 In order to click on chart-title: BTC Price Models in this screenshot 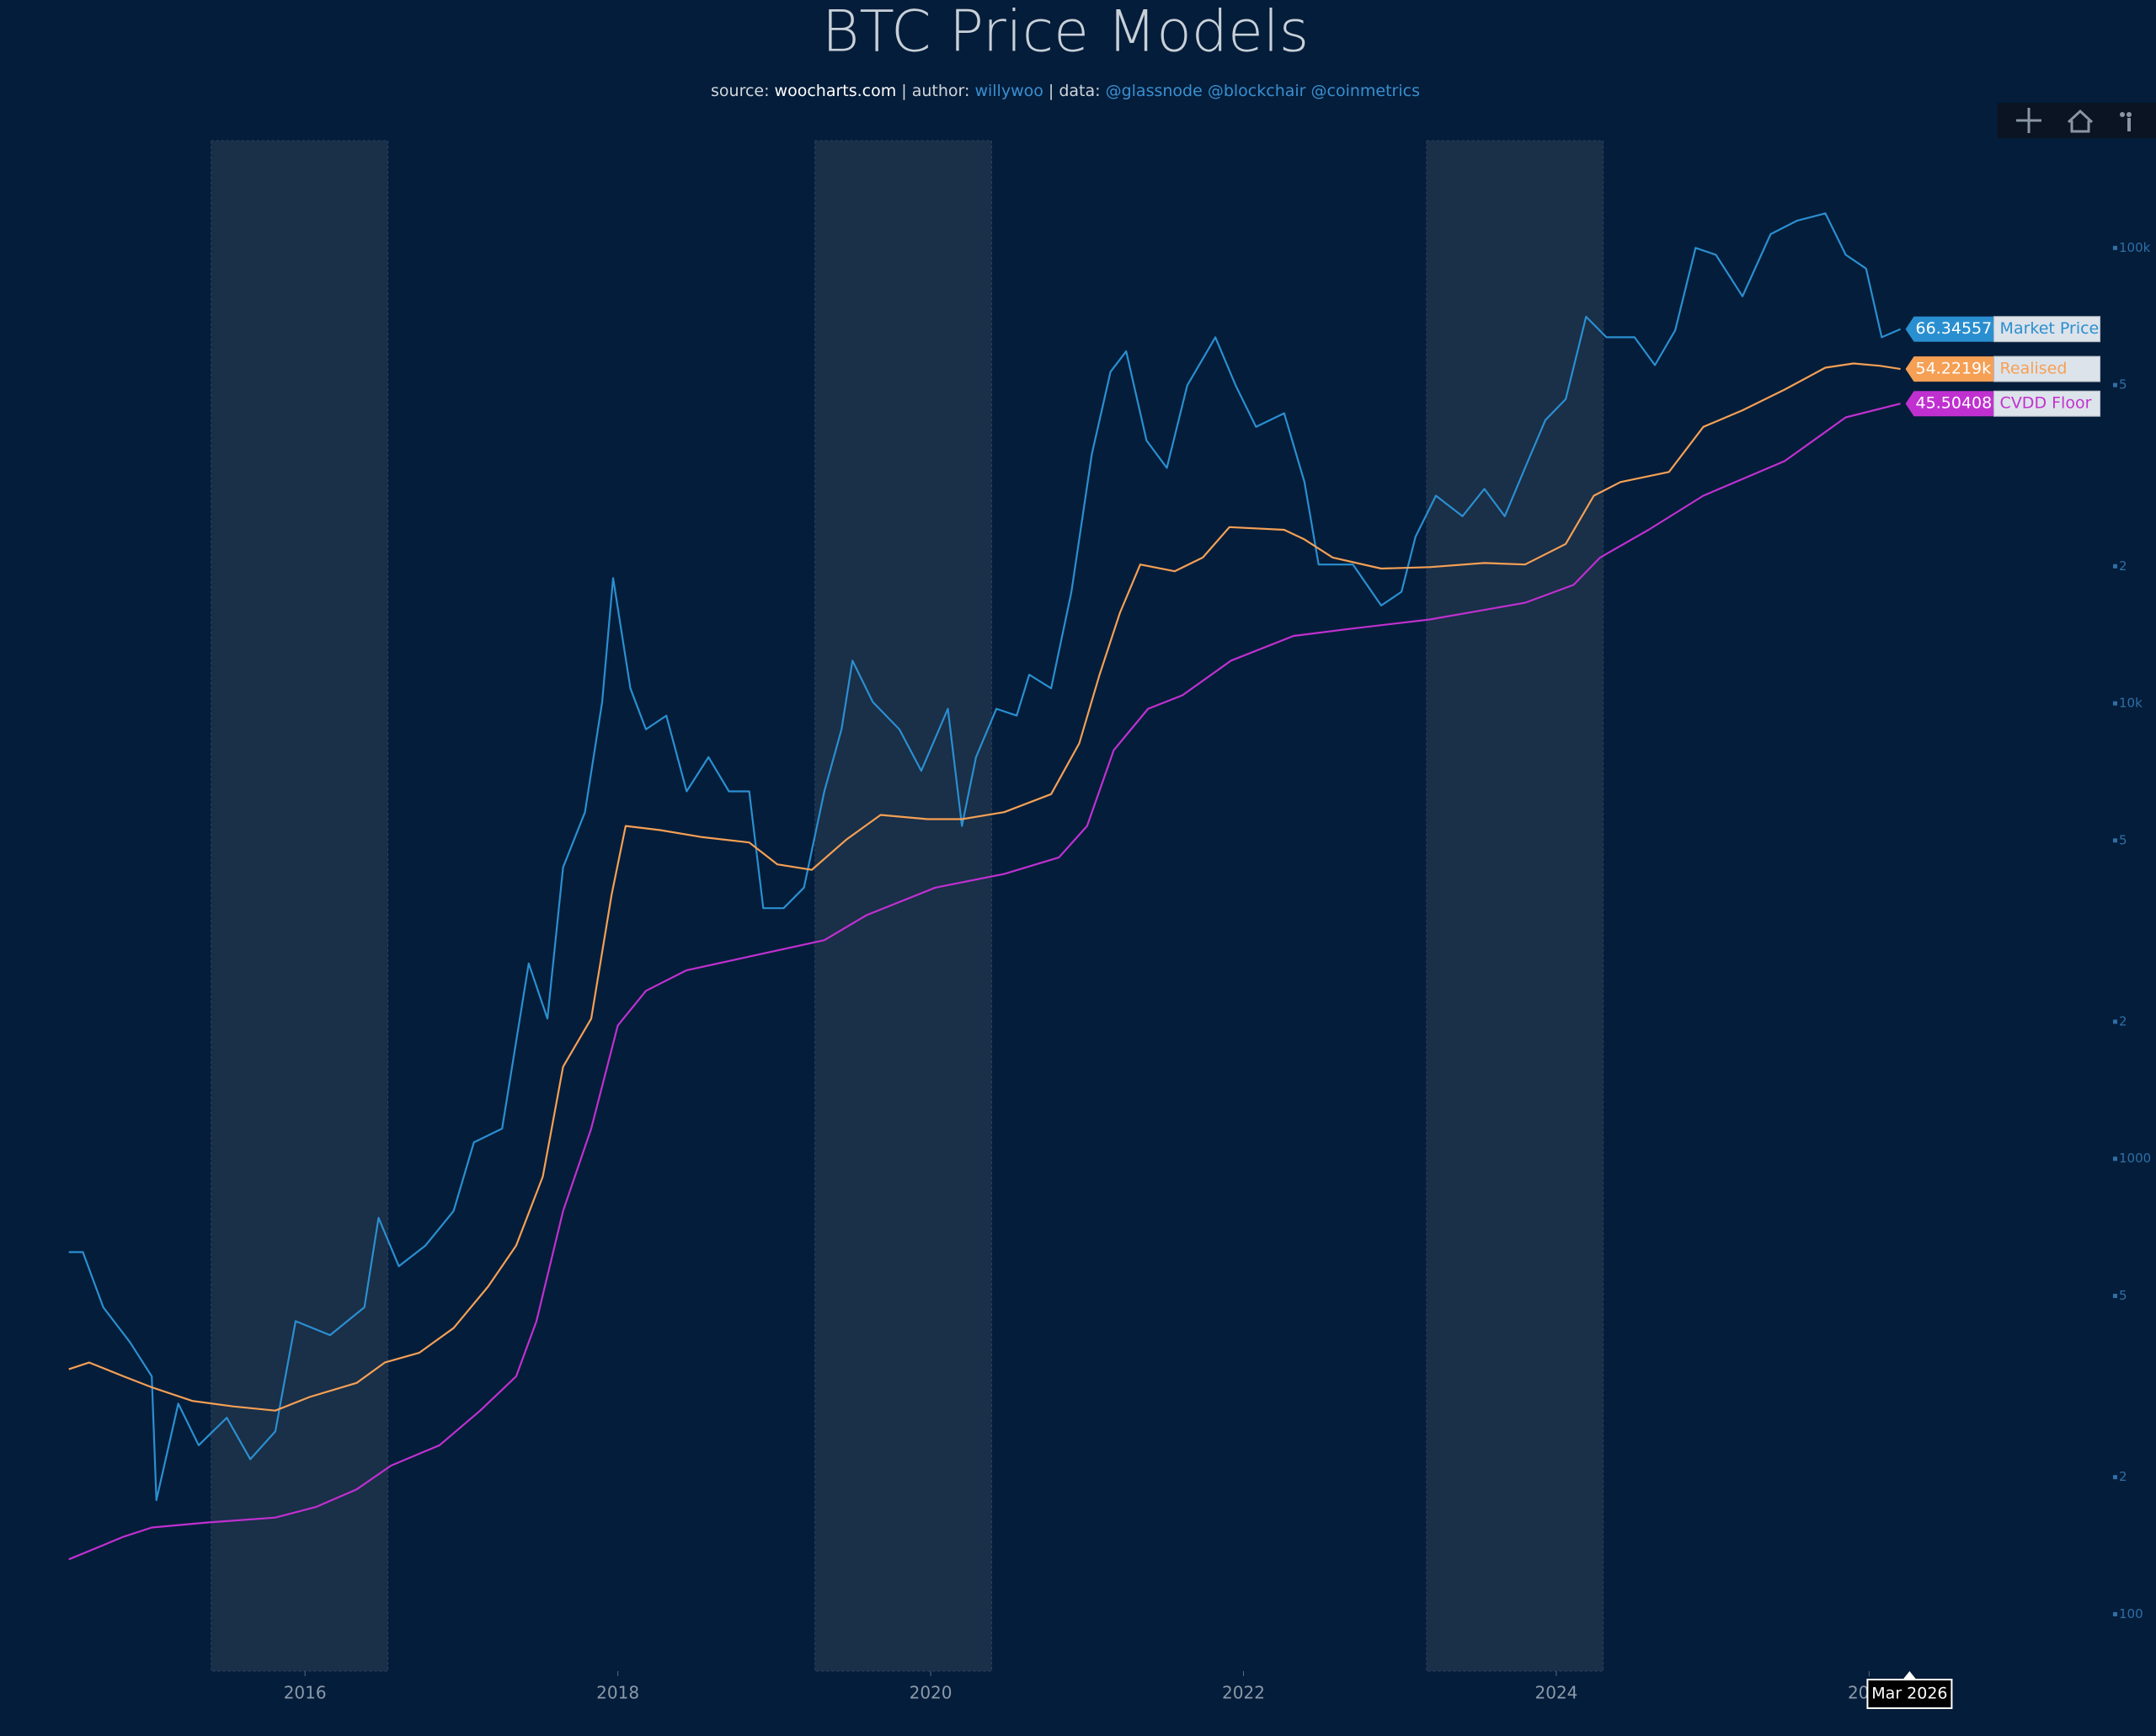, I will do `click(1065, 33)`.